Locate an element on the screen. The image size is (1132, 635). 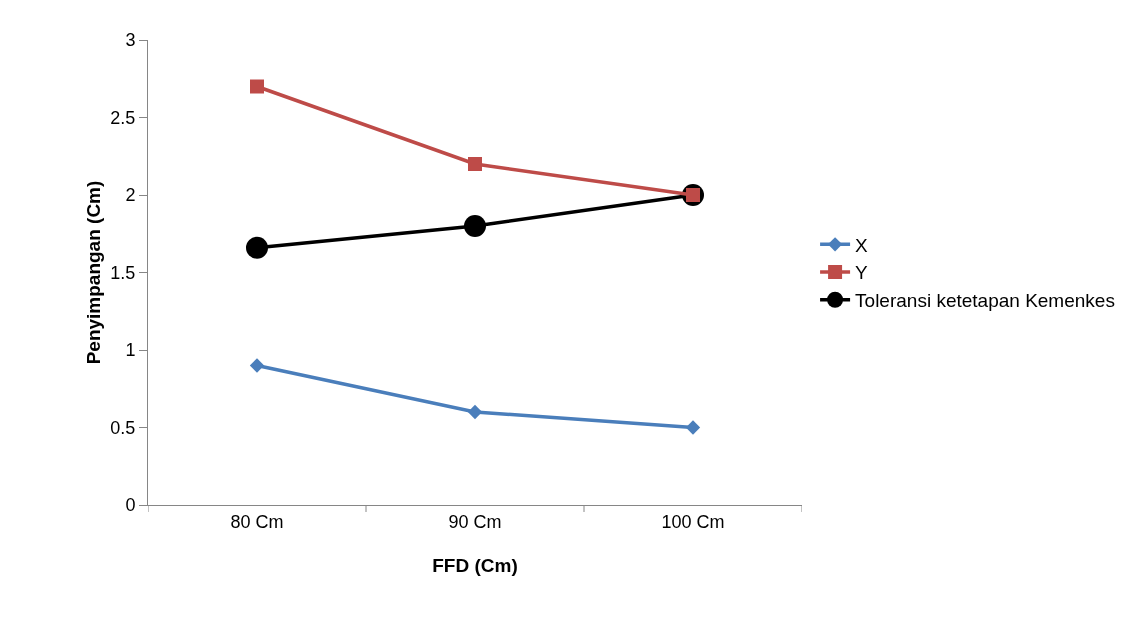
x-tick-label: 80 Cm is located at coordinates (257, 521).